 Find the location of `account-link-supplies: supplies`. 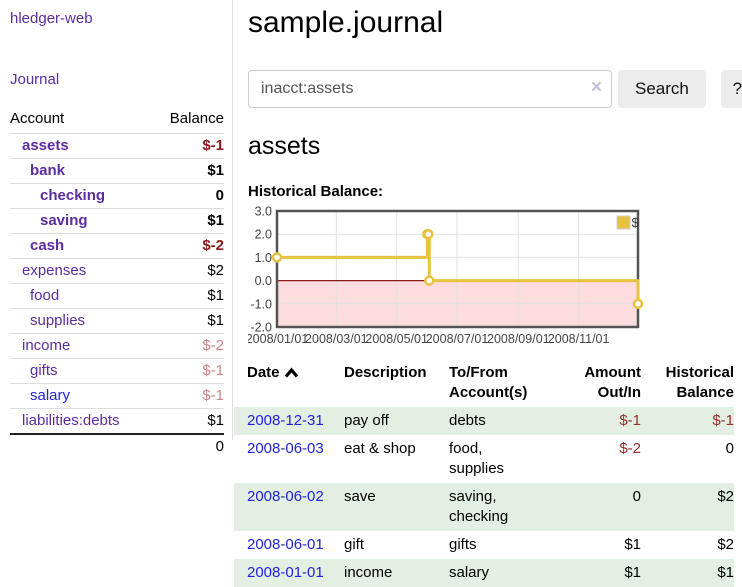

account-link-supplies: supplies is located at coordinates (58, 320).